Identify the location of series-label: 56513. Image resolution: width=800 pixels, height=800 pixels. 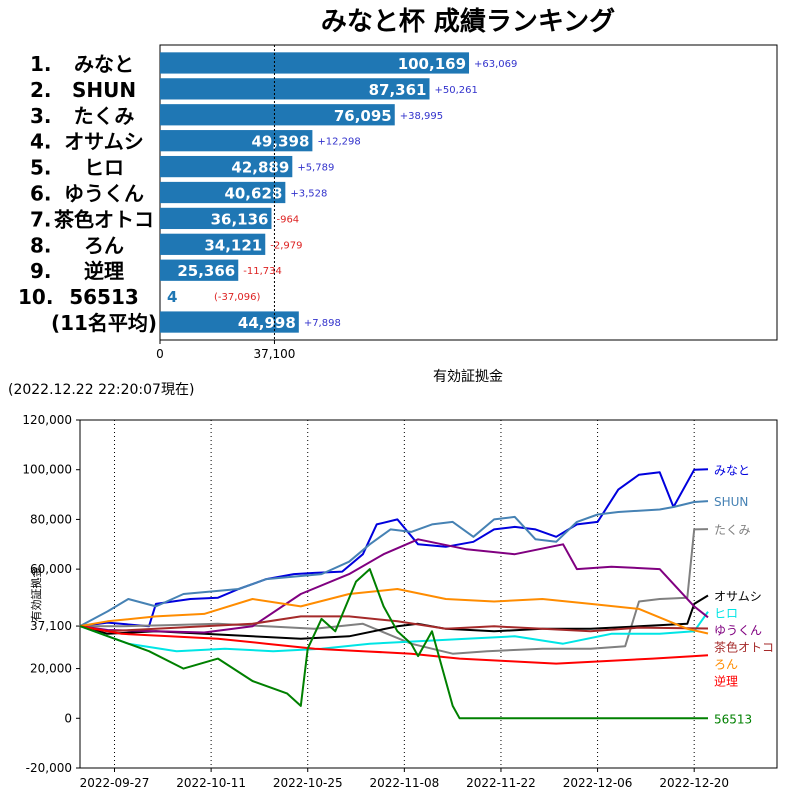
(733, 719).